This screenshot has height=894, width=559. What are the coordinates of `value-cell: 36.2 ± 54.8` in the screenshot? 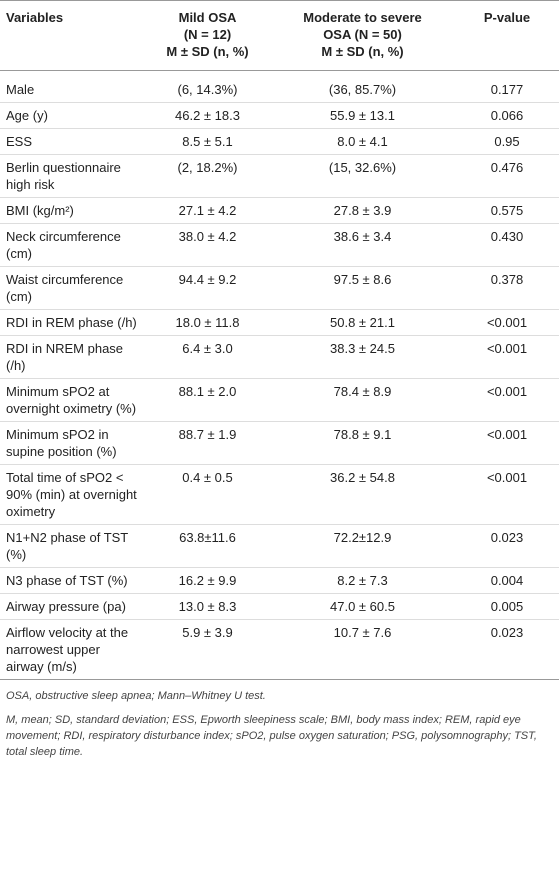 It's located at (362, 494).